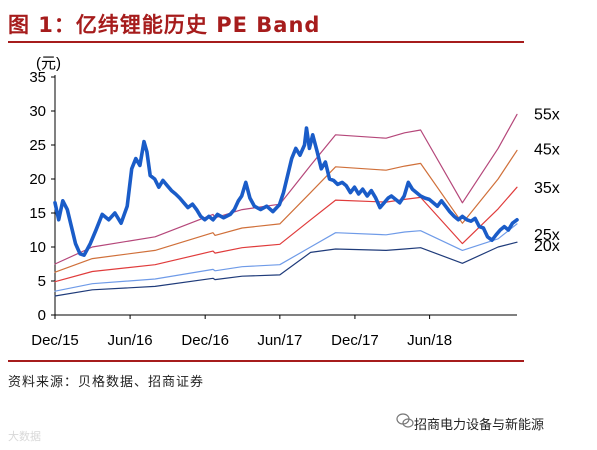 The height and width of the screenshot is (450, 597). What do you see at coordinates (24, 436) in the screenshot?
I see `watermark: 大数据` at bounding box center [24, 436].